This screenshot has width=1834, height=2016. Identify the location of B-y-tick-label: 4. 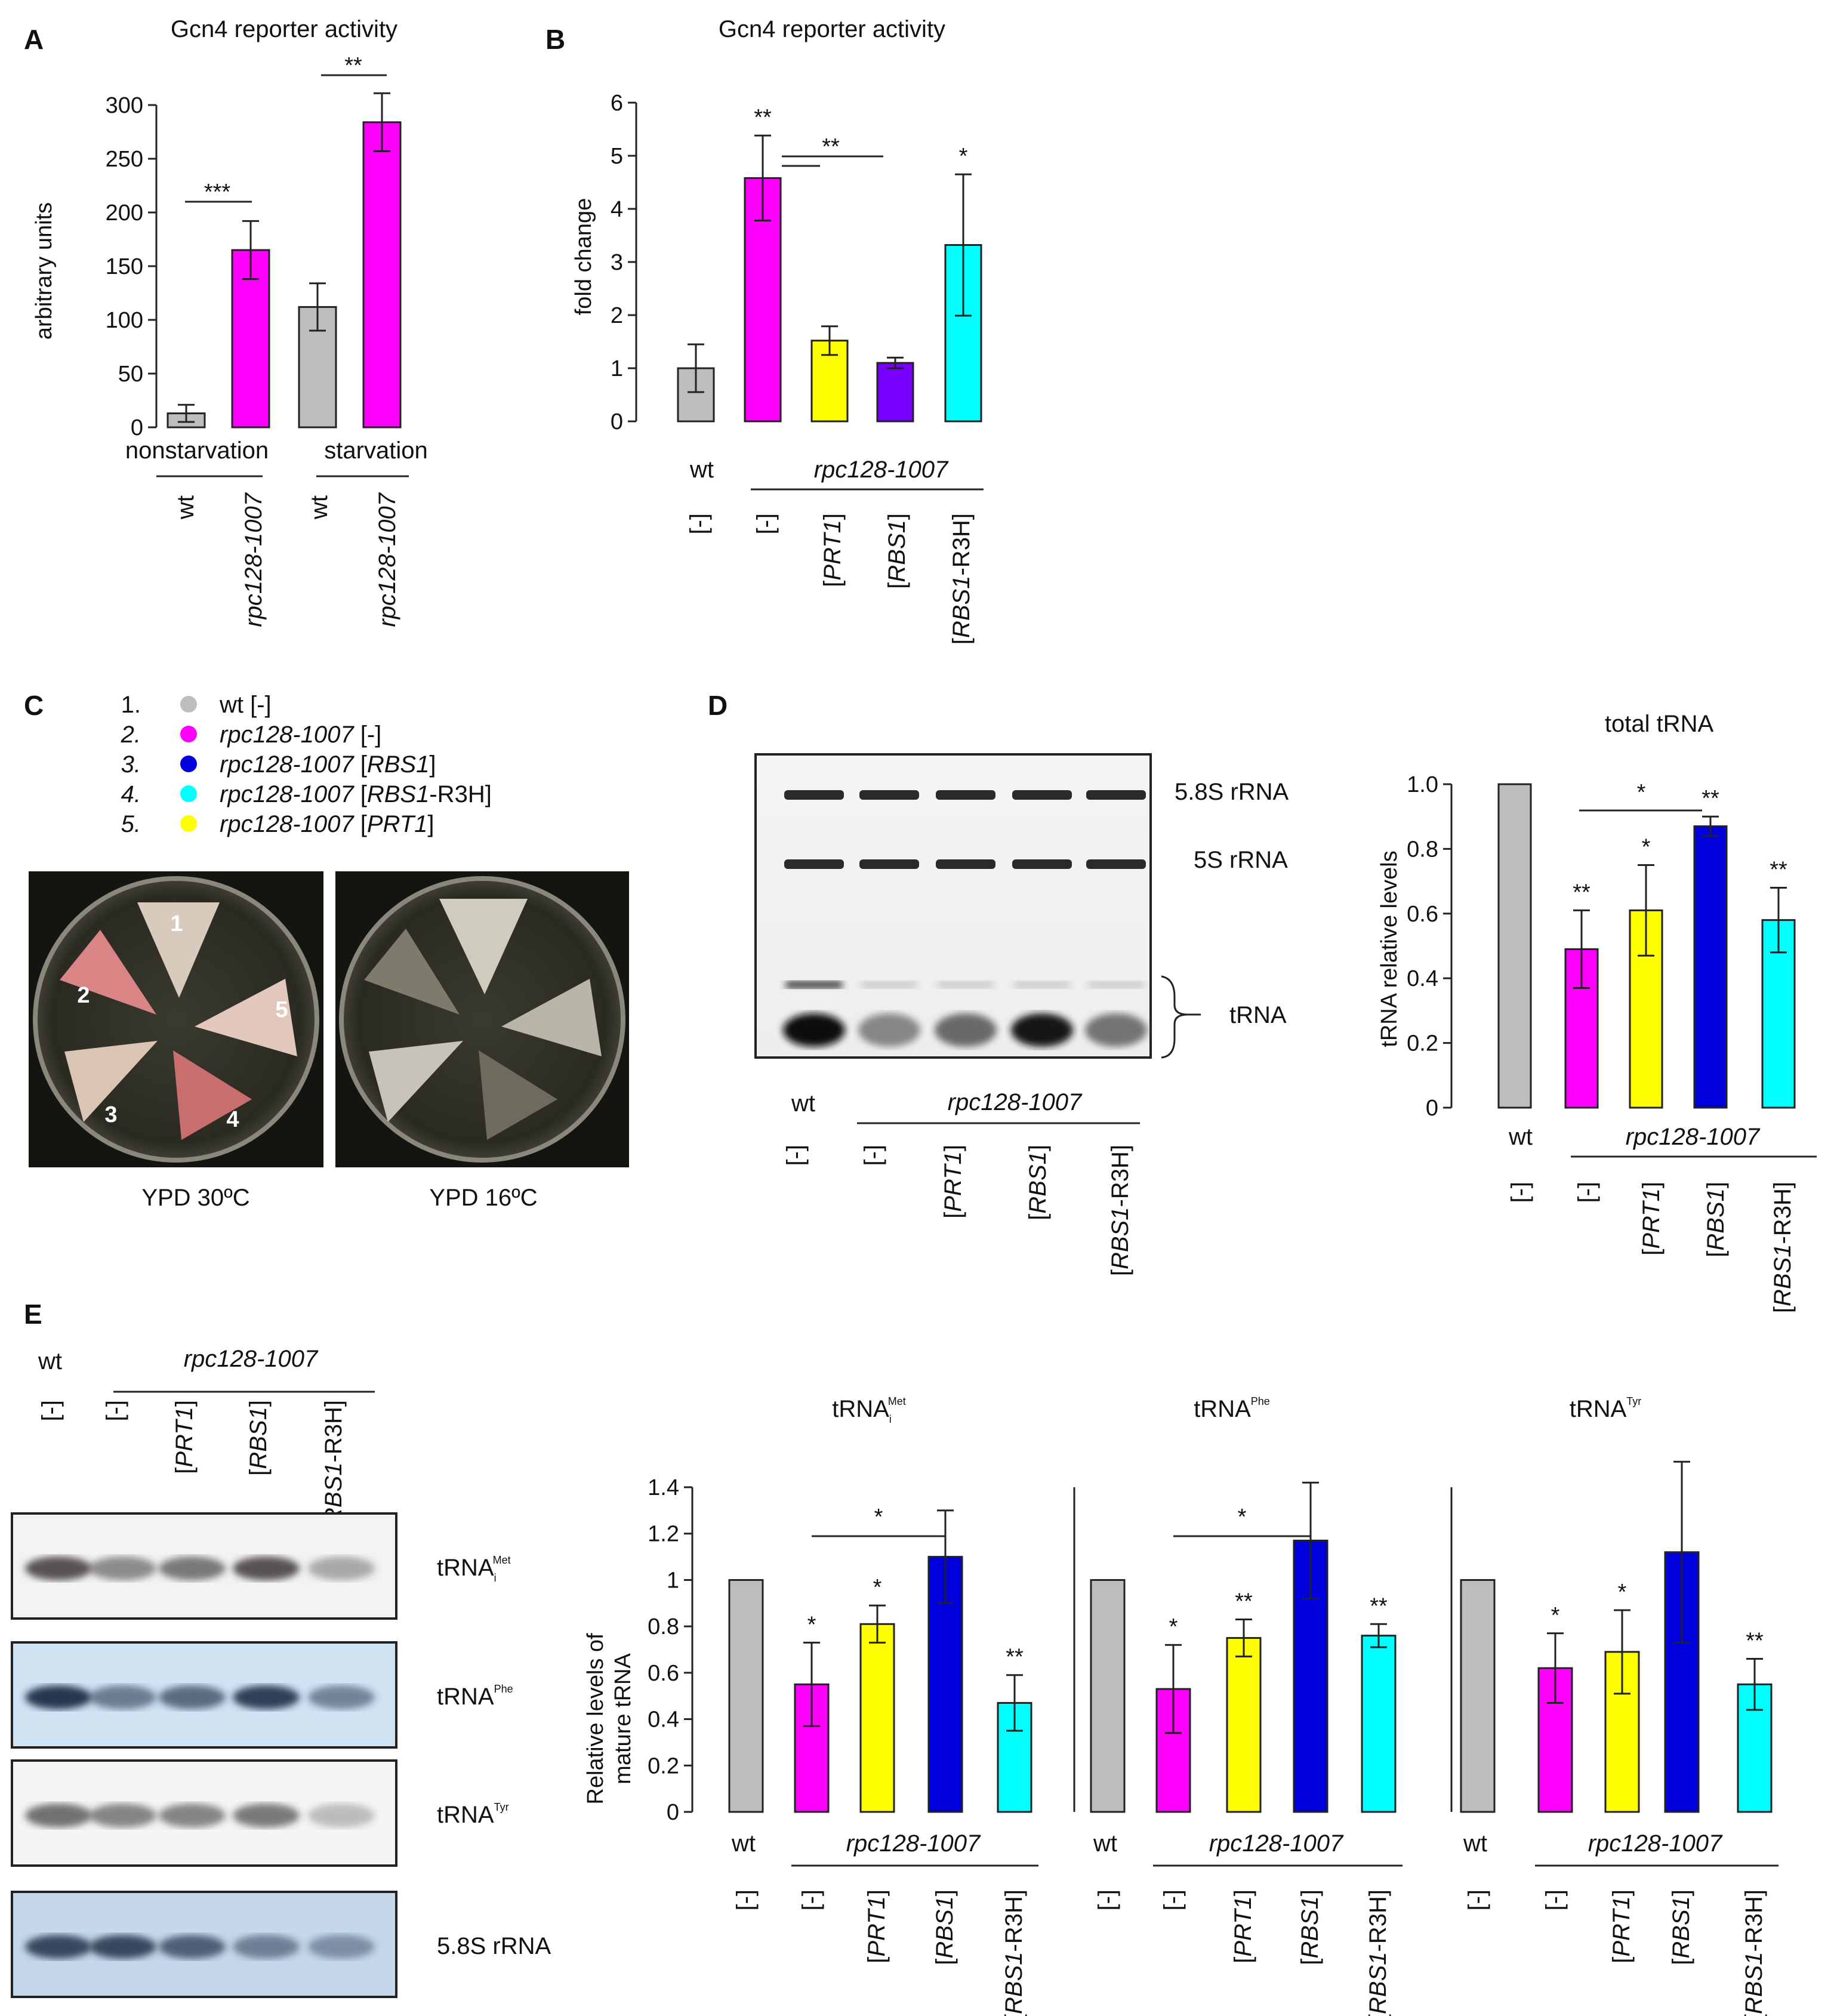
(617, 209).